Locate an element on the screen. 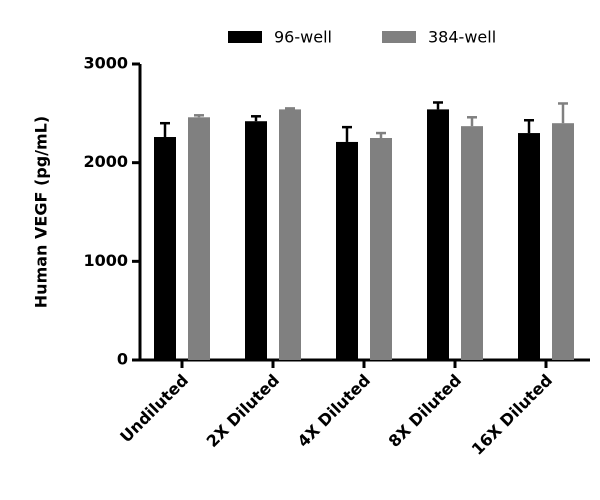 This screenshot has width=600, height=500. y-tick-label: 0 is located at coordinates (122, 359).